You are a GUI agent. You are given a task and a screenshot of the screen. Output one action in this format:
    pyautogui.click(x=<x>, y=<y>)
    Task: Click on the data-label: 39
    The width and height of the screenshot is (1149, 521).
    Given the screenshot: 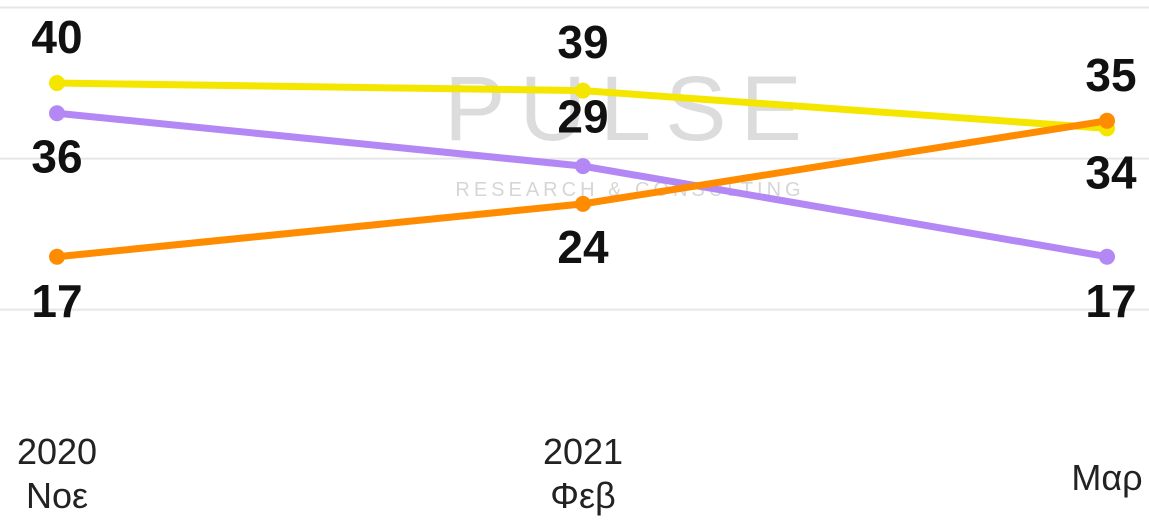 What is the action you would take?
    pyautogui.click(x=582, y=42)
    